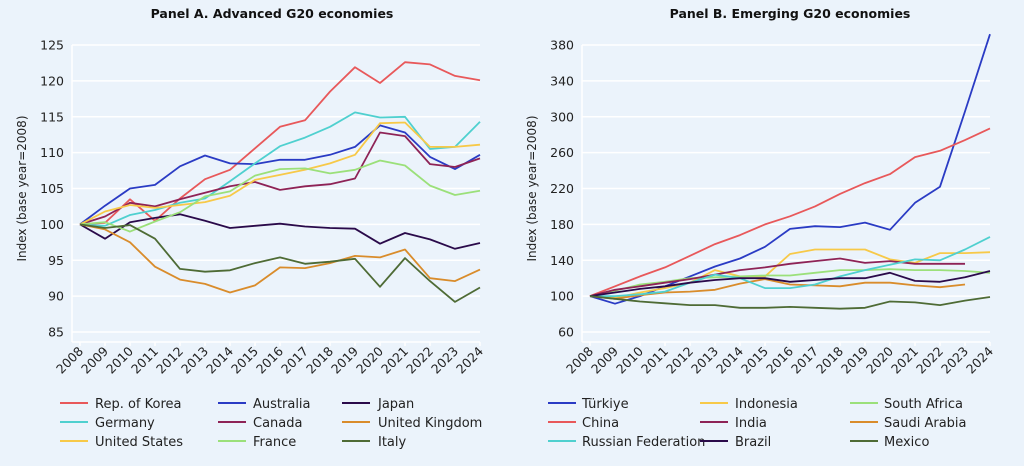 Image resolution: width=1024 pixels, height=466 pixels. Describe the element at coordinates (790, 302) in the screenshot. I see `series-line-mexico` at that location.